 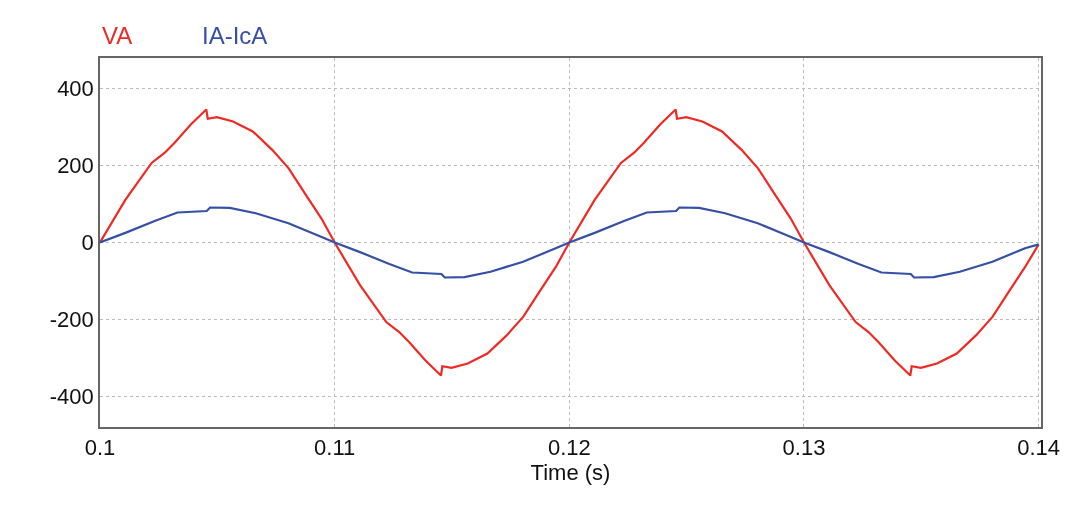 What do you see at coordinates (335, 448) in the screenshot?
I see `x-tick-label: 0.11` at bounding box center [335, 448].